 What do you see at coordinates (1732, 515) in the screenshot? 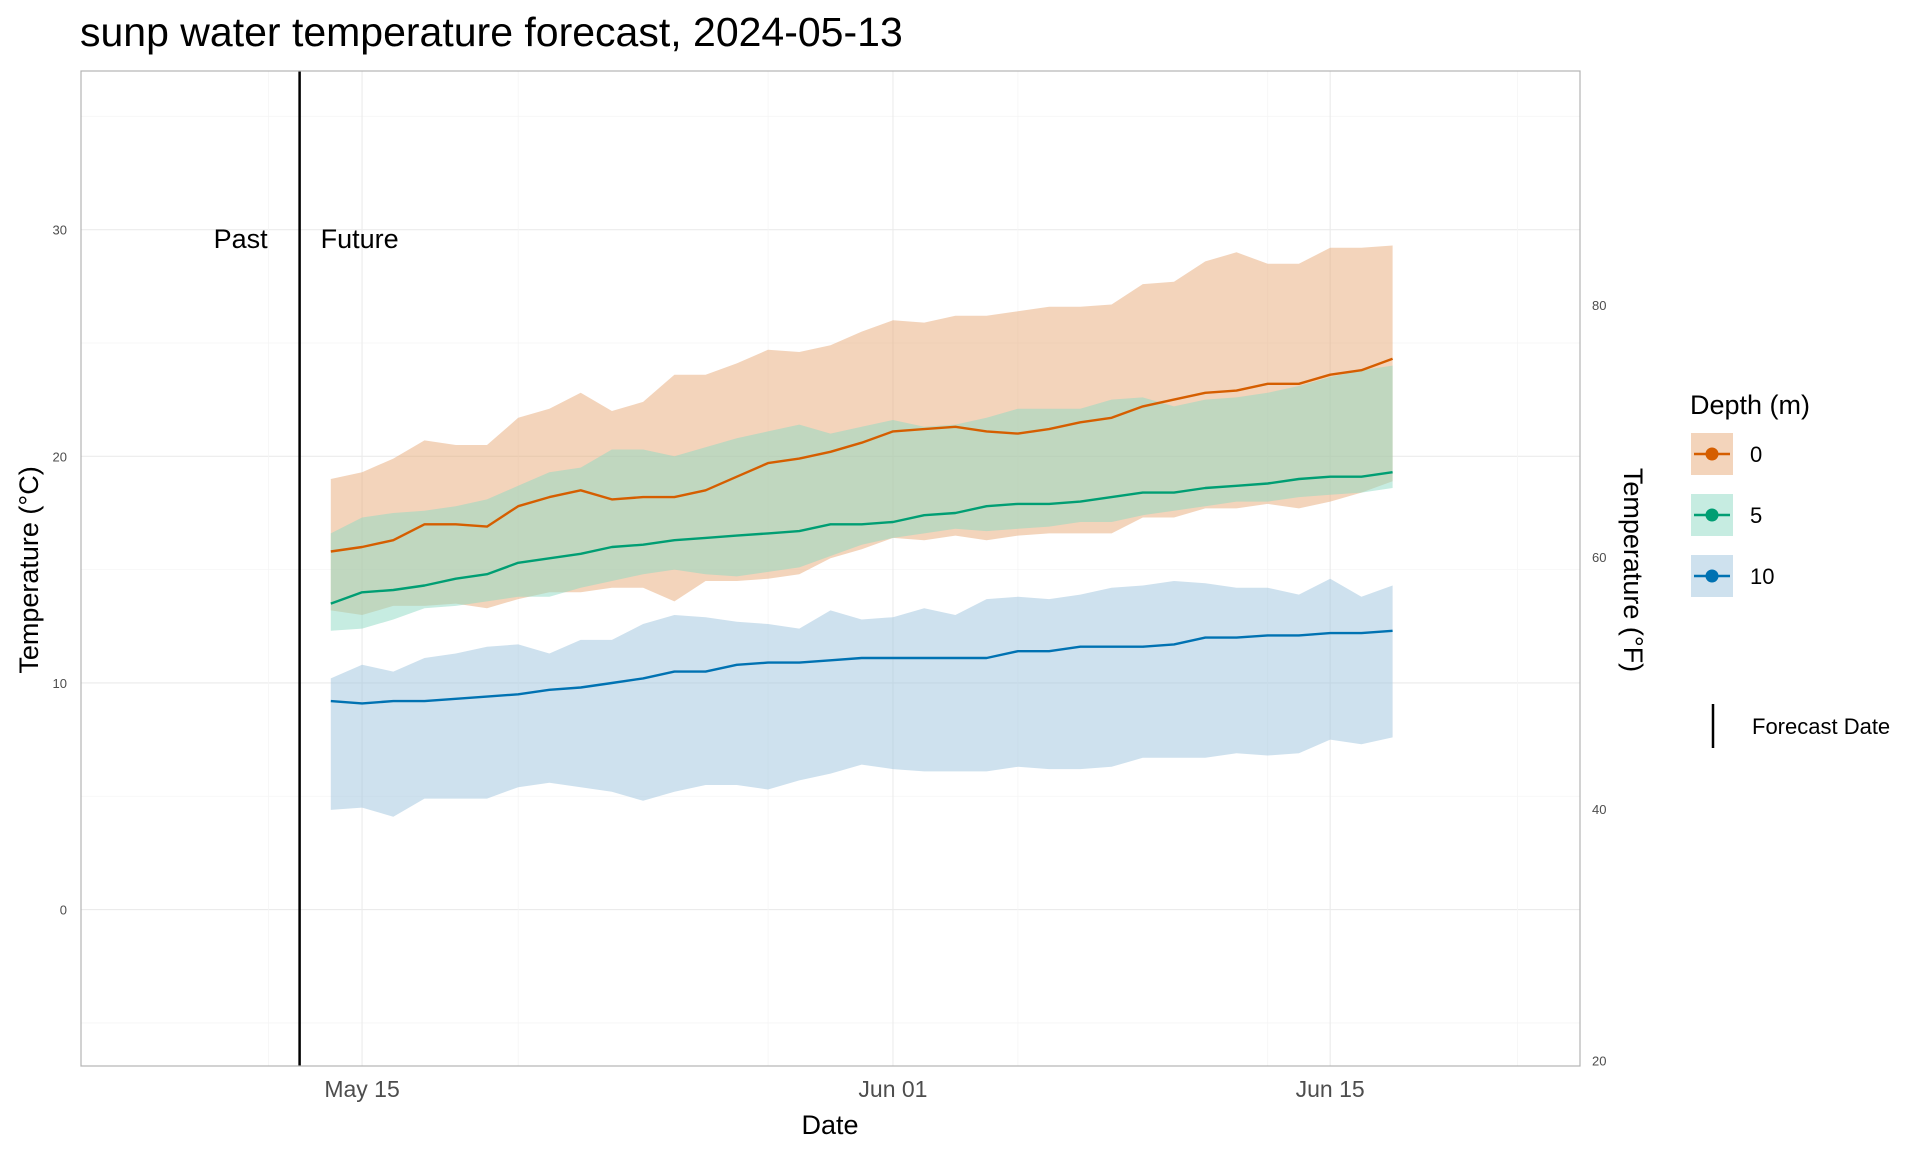
I see `legend-entries: 0 5 10` at bounding box center [1732, 515].